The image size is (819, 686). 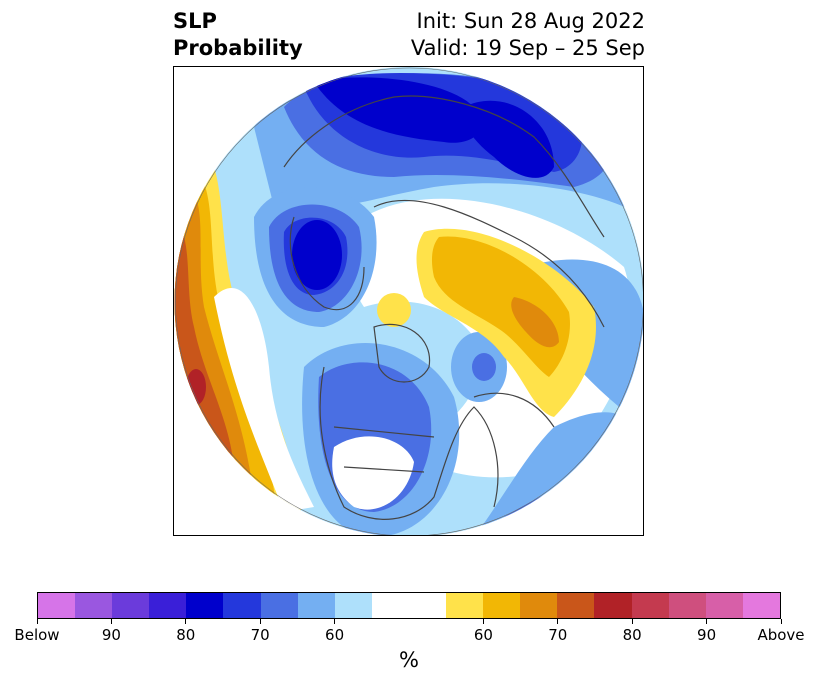 I want to click on init-date: Init: Sun 28 Aug 2022, so click(x=530, y=21).